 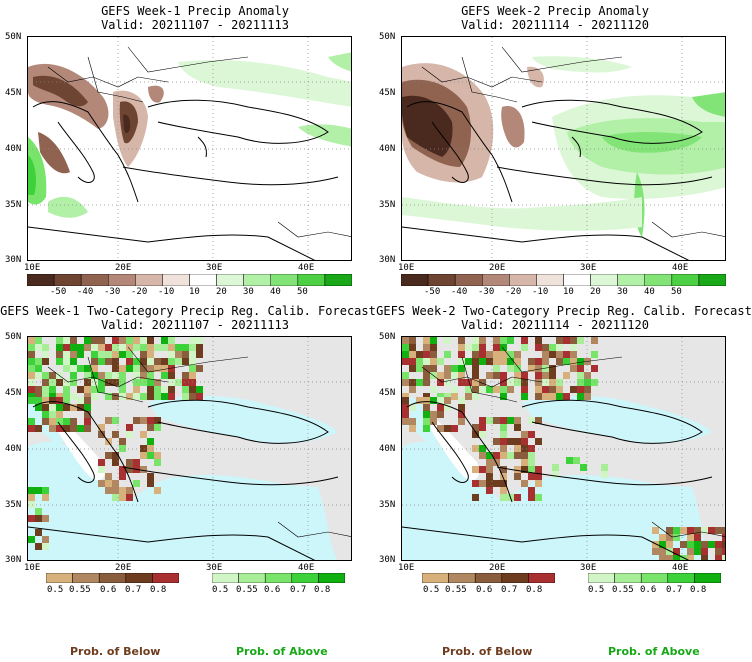 What do you see at coordinates (588, 268) in the screenshot?
I see `panel2-lon-30e: 30E` at bounding box center [588, 268].